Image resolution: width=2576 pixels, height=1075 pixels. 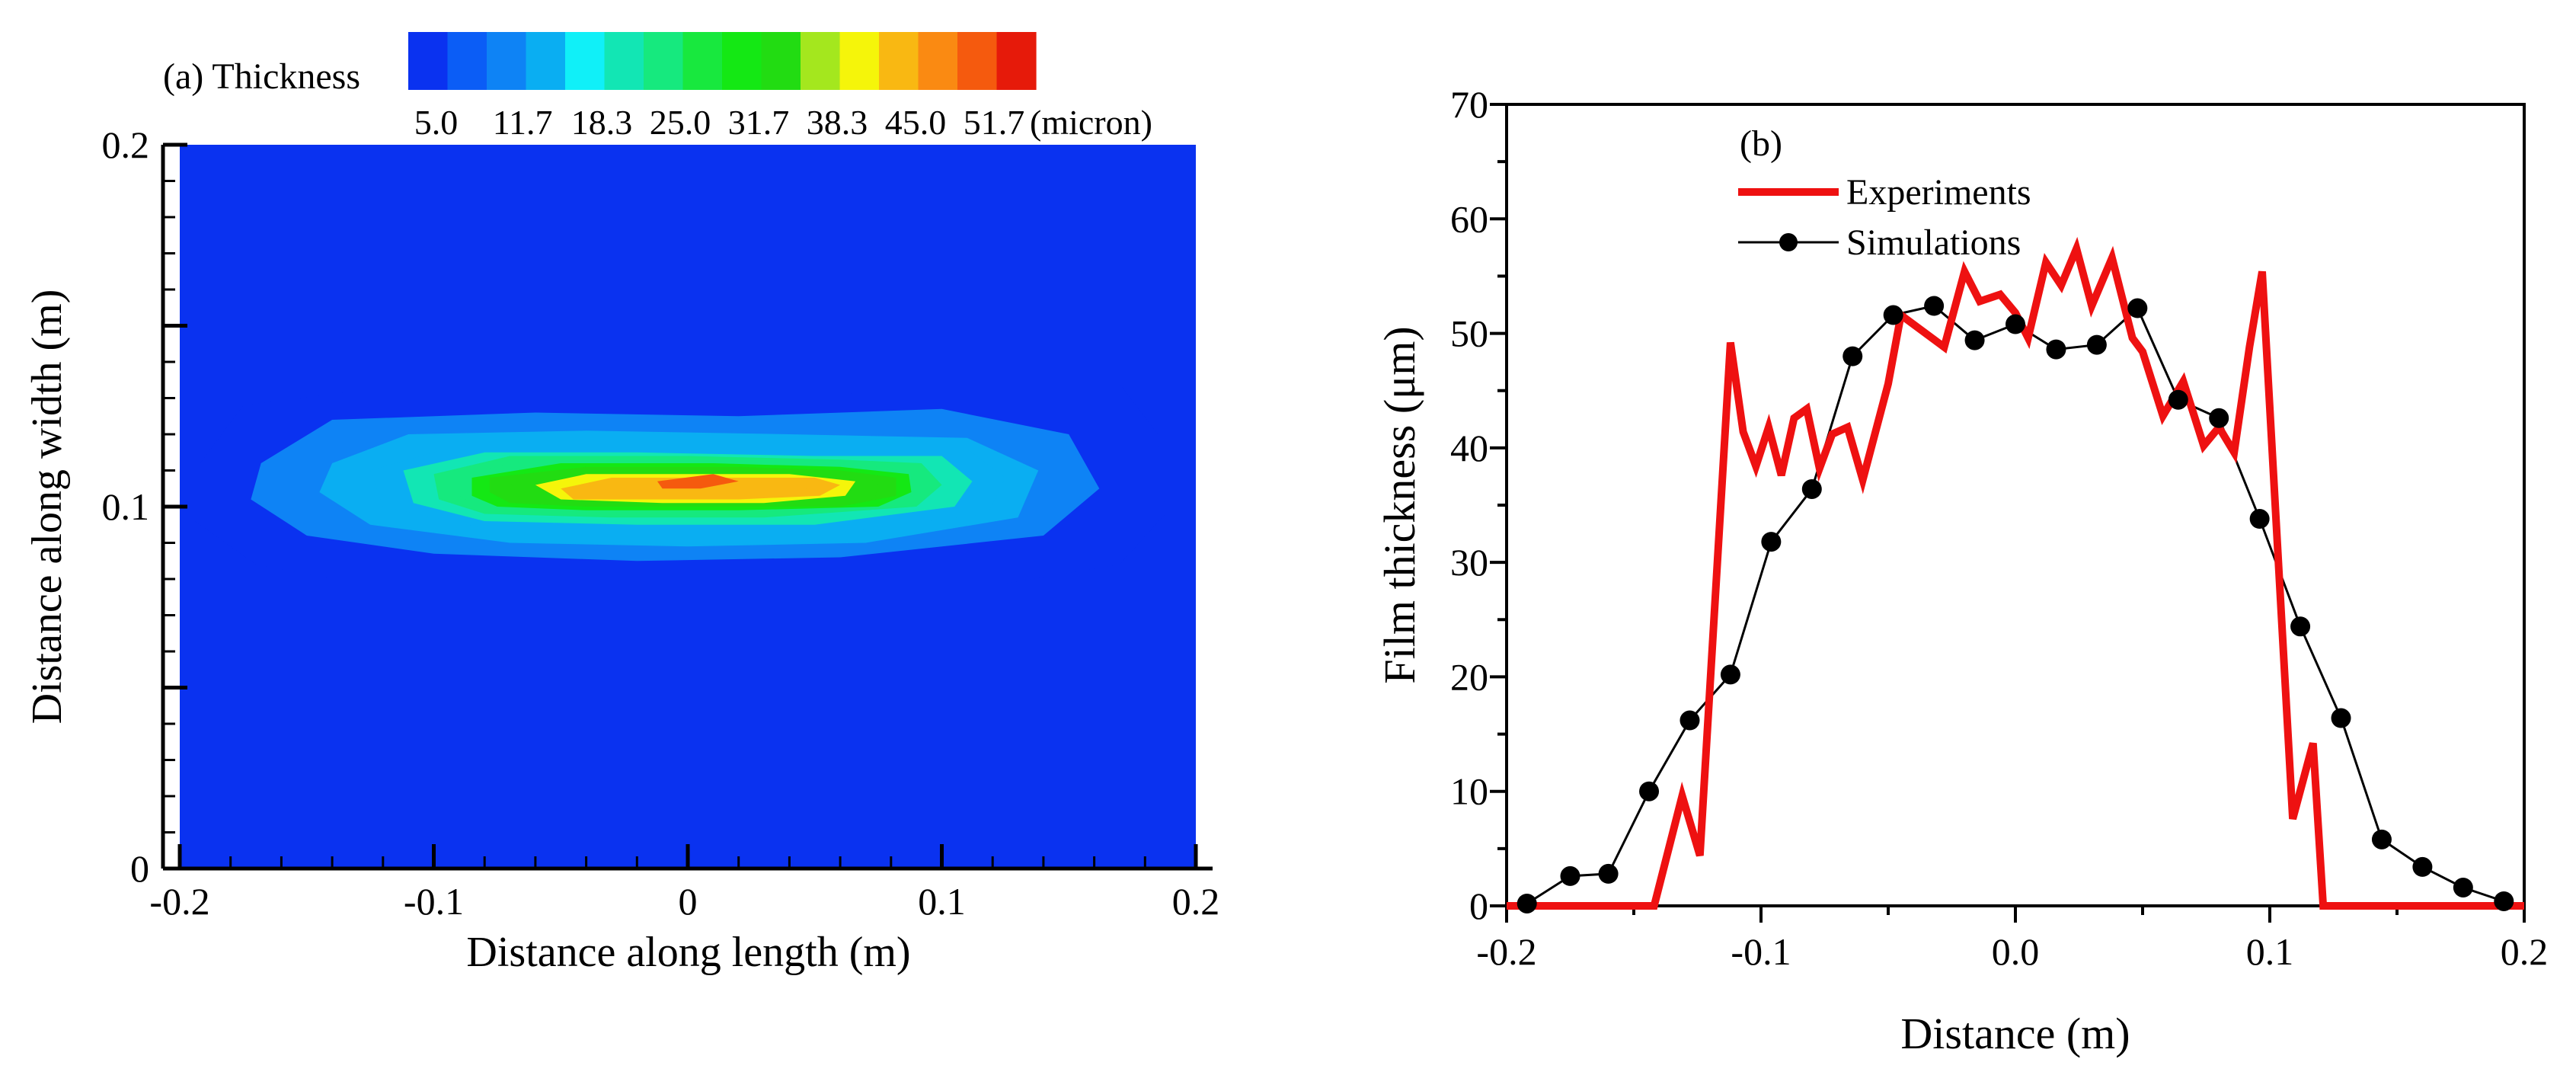 What do you see at coordinates (523, 123) in the screenshot?
I see `colorbar-tick-label: 11.7` at bounding box center [523, 123].